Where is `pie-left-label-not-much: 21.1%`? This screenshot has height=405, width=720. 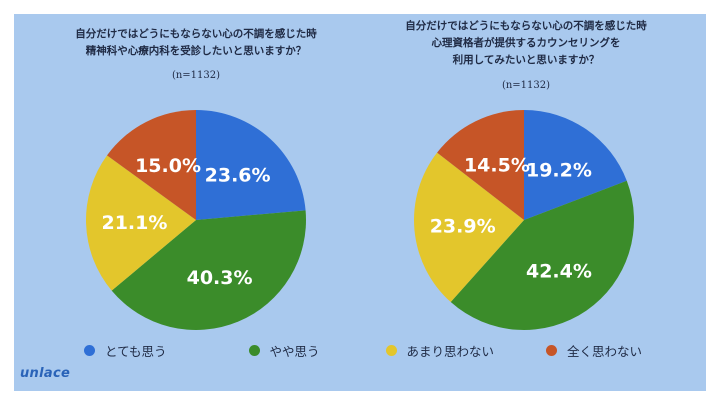
pie-left-label-not-much: 21.1% is located at coordinates (134, 223).